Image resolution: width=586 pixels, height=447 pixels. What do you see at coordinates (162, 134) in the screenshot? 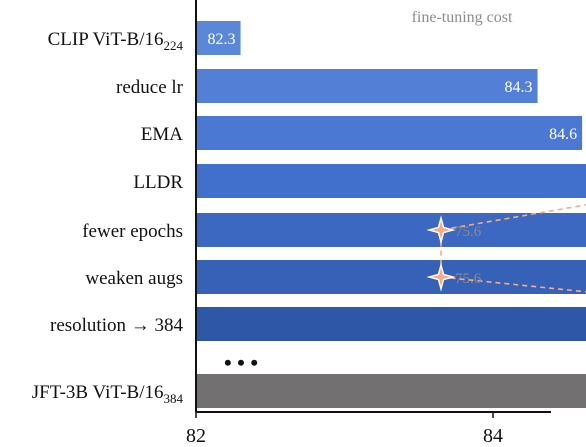
I see `category-label-2: EMA` at bounding box center [162, 134].